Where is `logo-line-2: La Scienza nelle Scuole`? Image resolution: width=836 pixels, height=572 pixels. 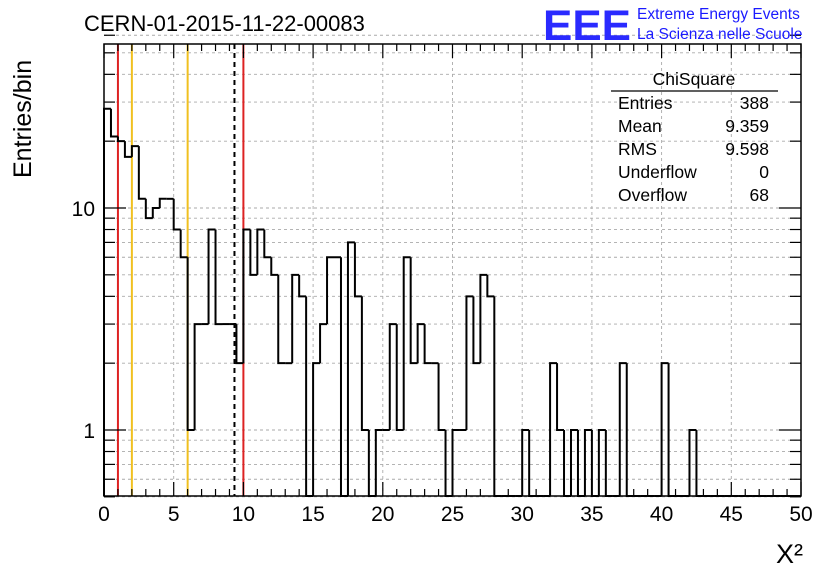
logo-line-2: La Scienza nelle Scuole is located at coordinates (719, 34).